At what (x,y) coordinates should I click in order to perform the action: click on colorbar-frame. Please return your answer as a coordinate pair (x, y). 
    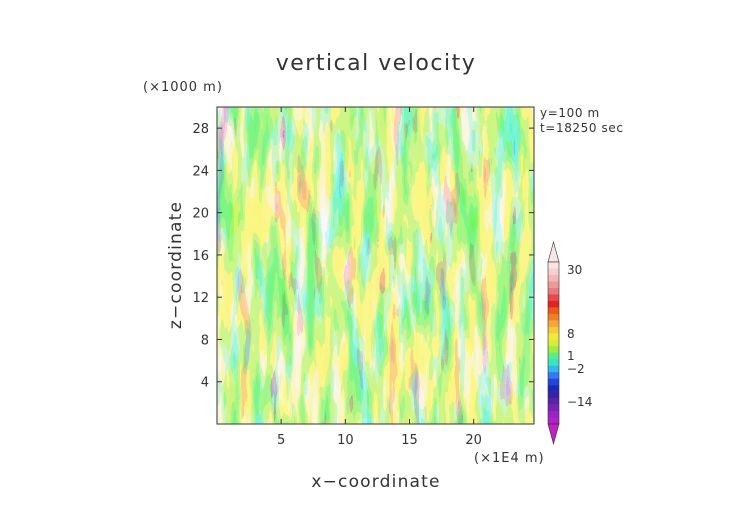
    Looking at the image, I should click on (553, 343).